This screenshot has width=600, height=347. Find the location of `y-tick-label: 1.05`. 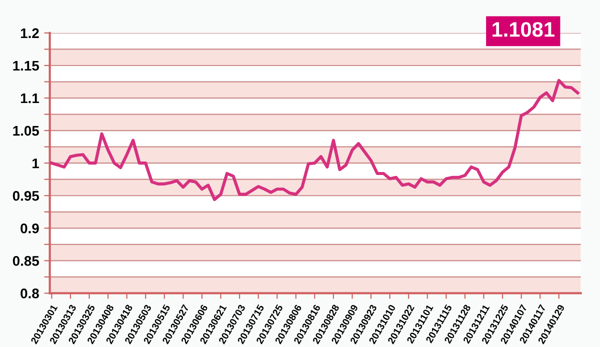

y-tick-label: 1.05 is located at coordinates (26, 131).